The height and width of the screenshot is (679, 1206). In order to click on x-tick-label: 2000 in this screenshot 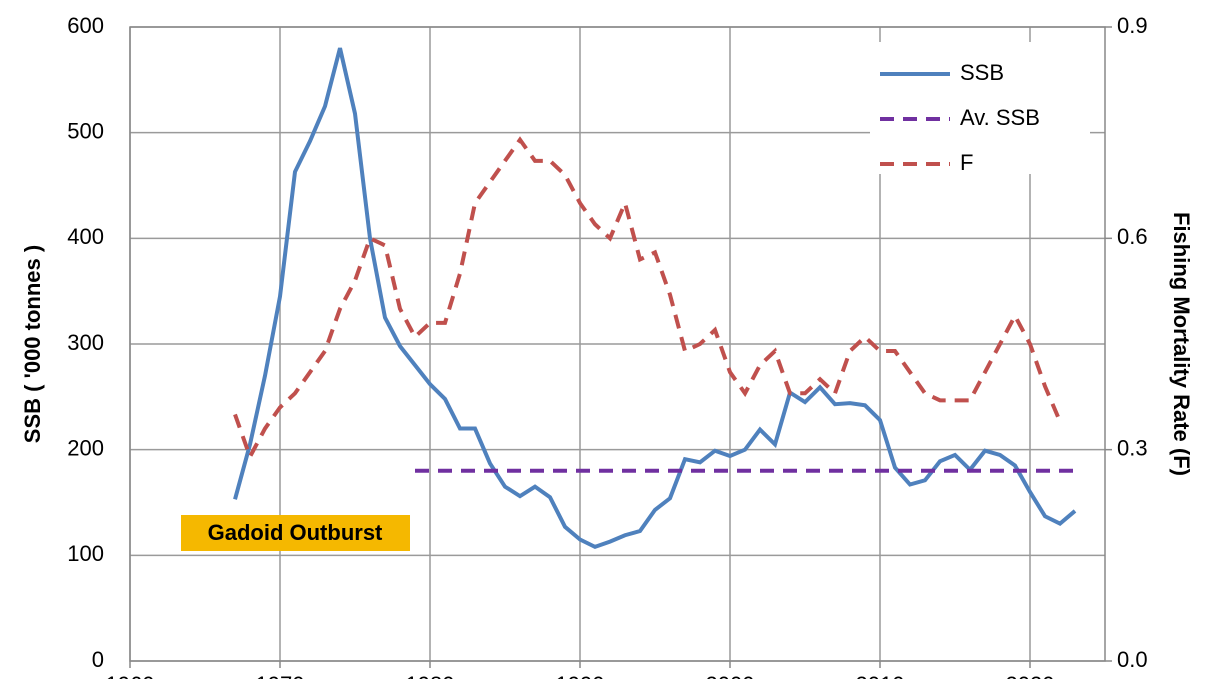, I will do `click(730, 675)`.